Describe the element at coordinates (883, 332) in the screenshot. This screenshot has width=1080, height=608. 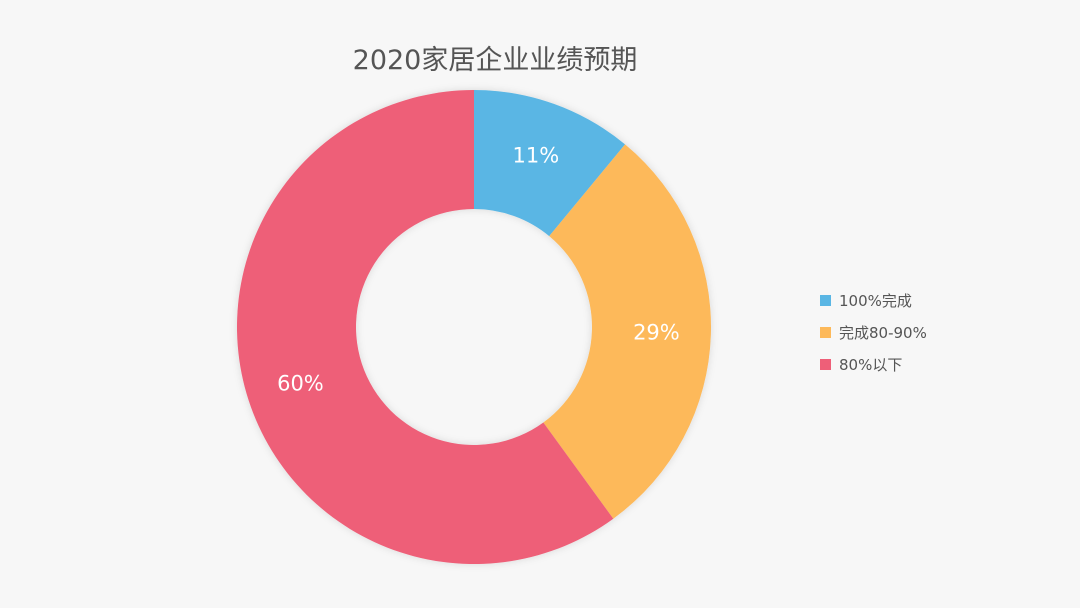
I see `legend-label: 完成80-90%` at that location.